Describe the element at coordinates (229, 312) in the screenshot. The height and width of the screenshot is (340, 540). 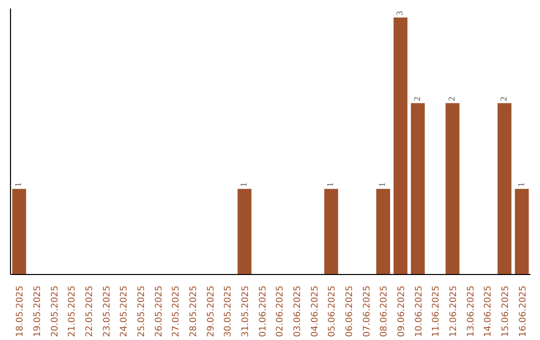
I see `x-tick-label: 30.05.2025` at that location.